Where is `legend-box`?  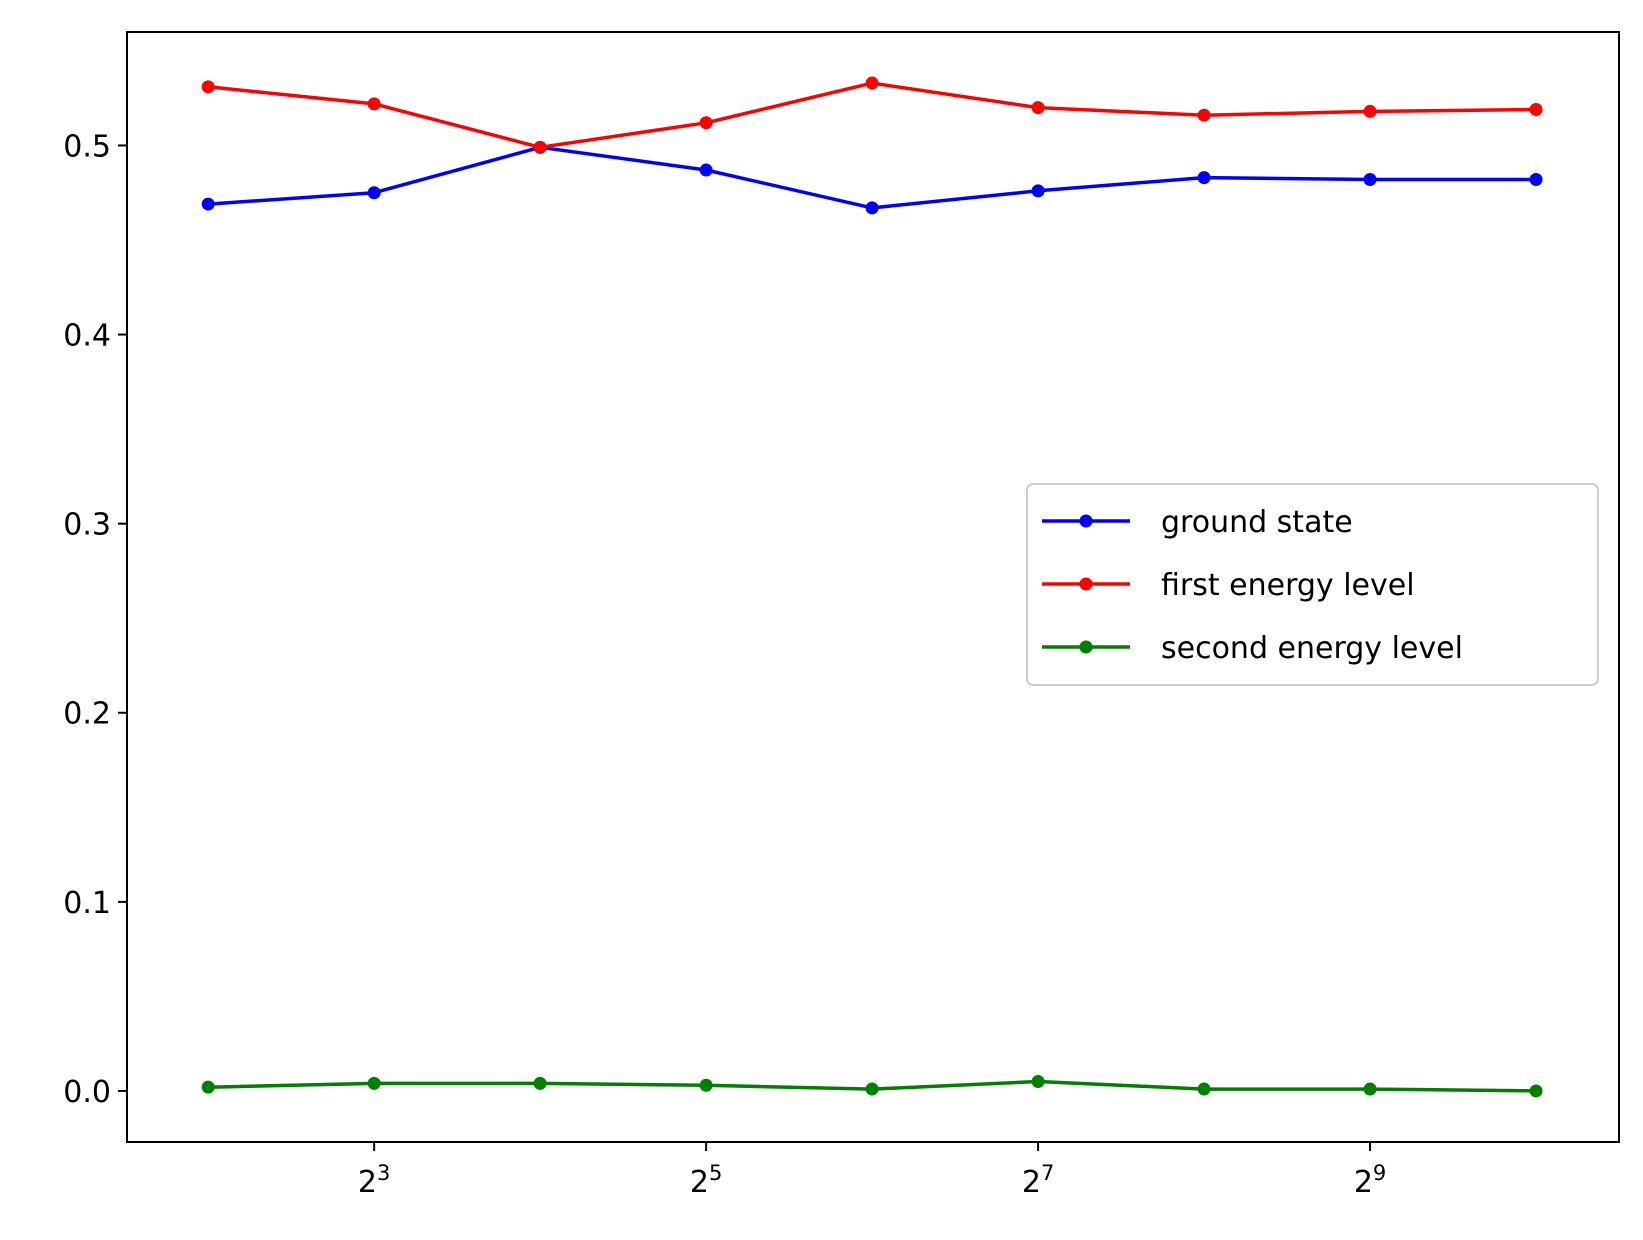
legend-box is located at coordinates (1312, 584).